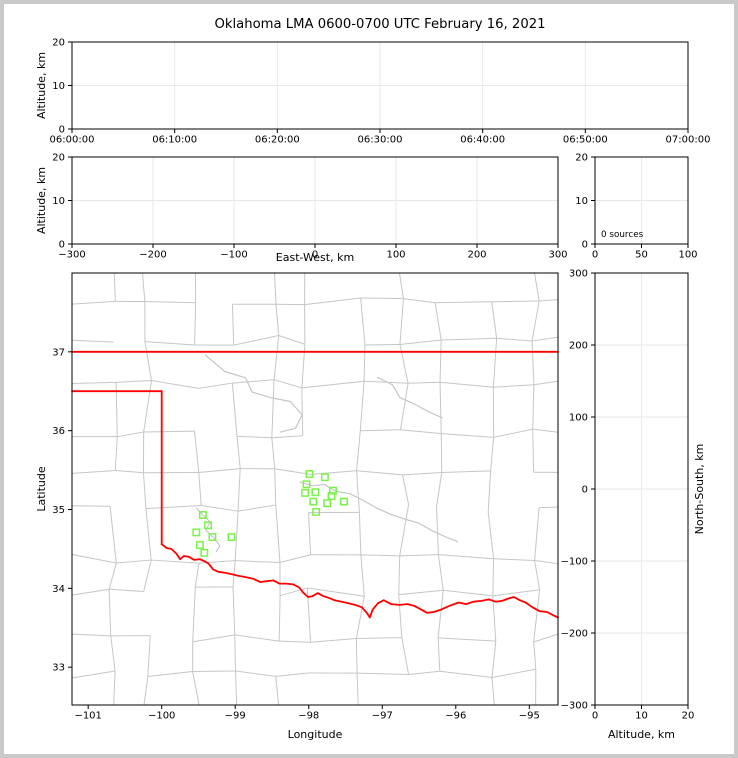  I want to click on ns-height-x-axis-label: Altitude, km, so click(641, 734).